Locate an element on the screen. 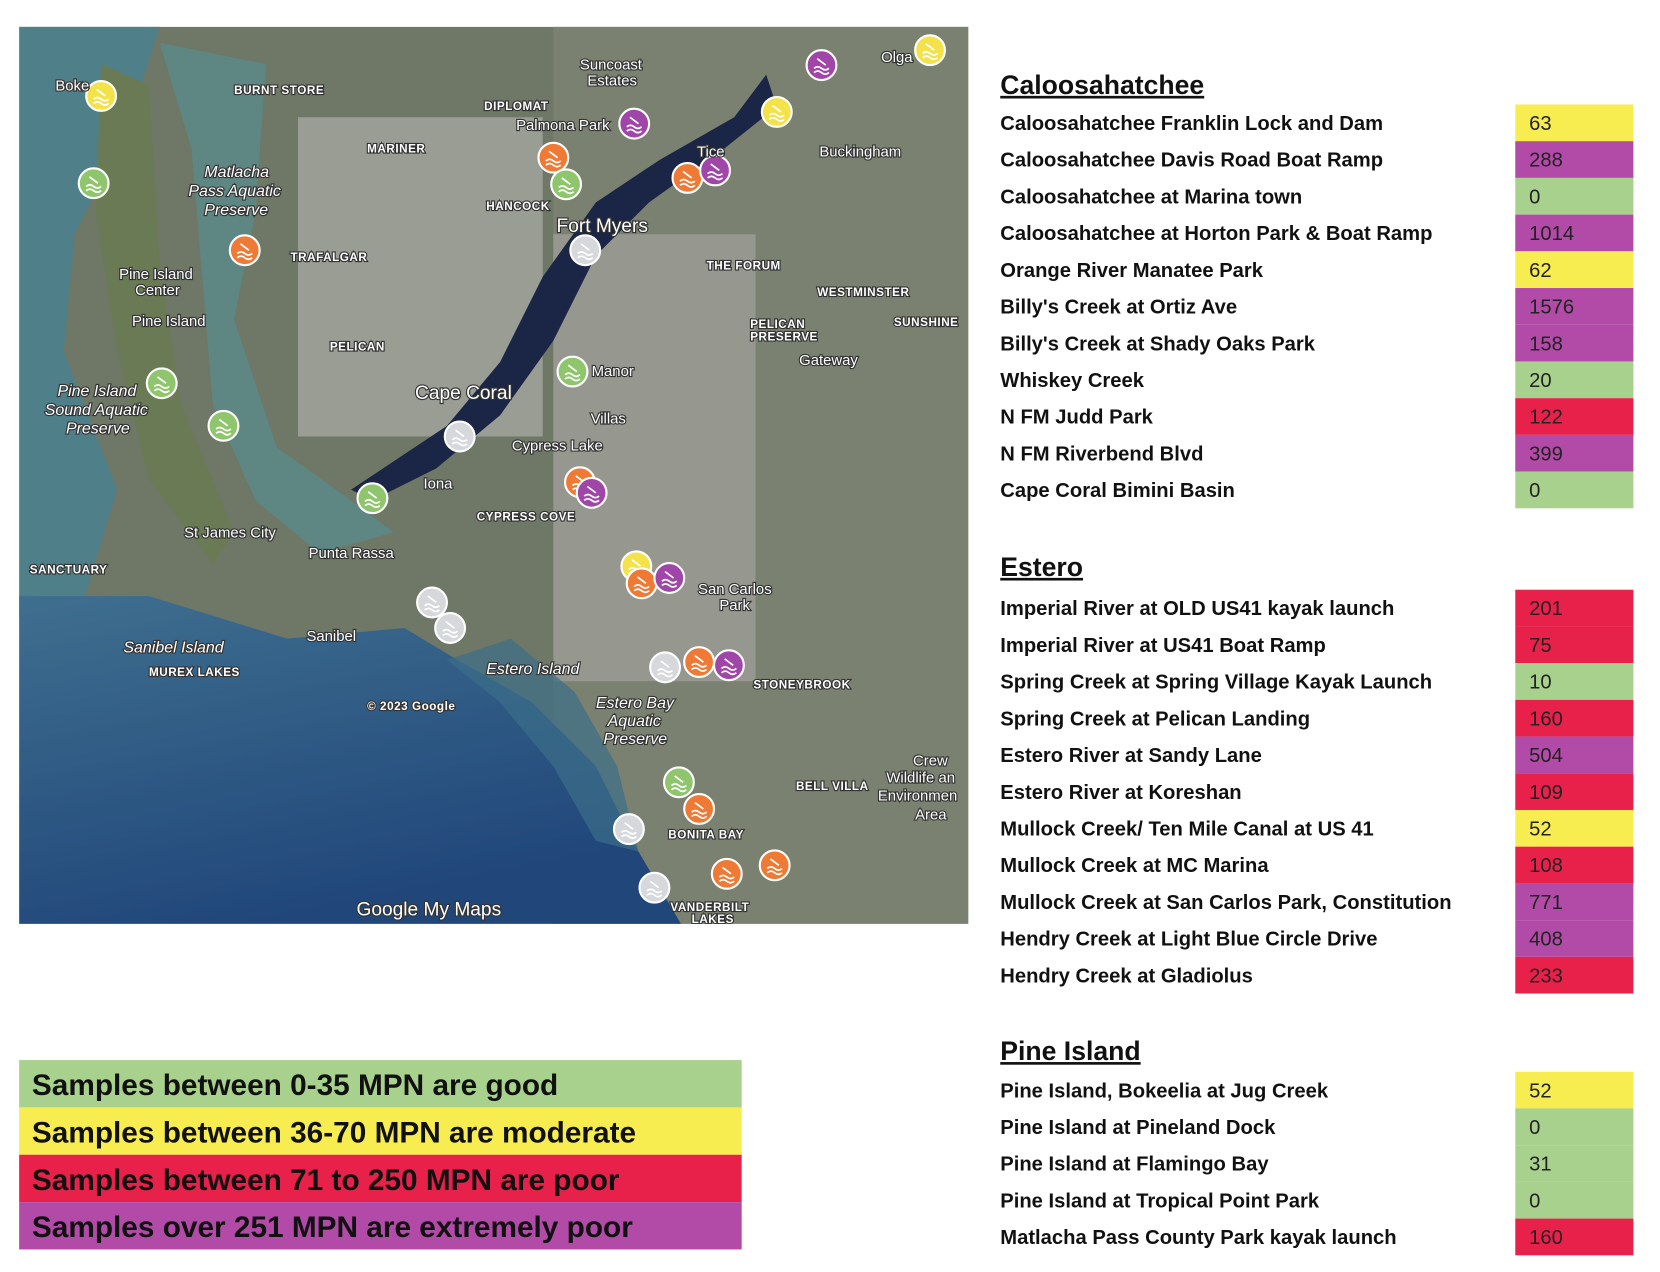 This screenshot has width=1660, height=1272. map-label: Punta Rassa is located at coordinates (352, 554).